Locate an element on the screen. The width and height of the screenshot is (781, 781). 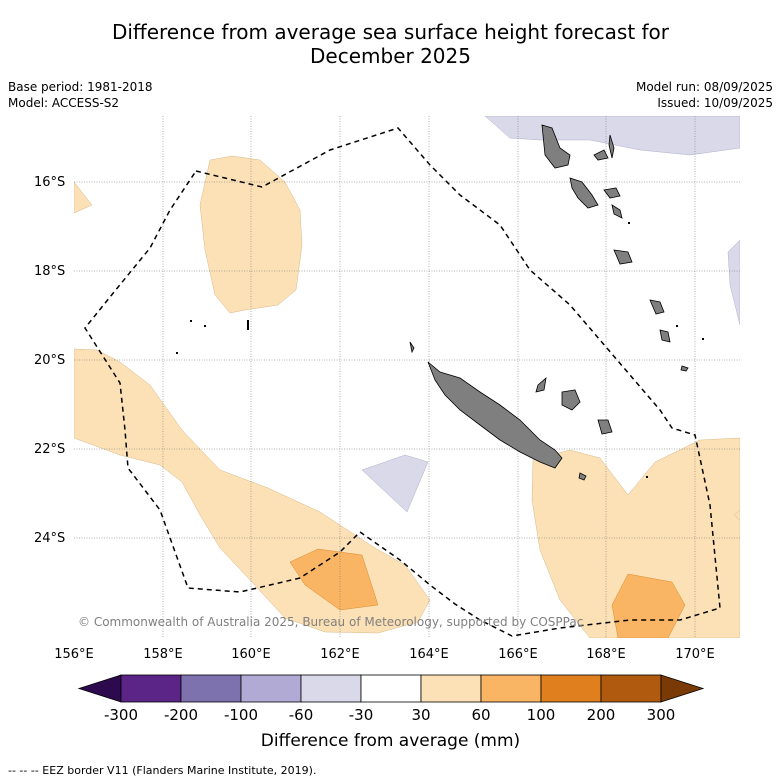
lon-label-170e: 170°E is located at coordinates (695, 654).